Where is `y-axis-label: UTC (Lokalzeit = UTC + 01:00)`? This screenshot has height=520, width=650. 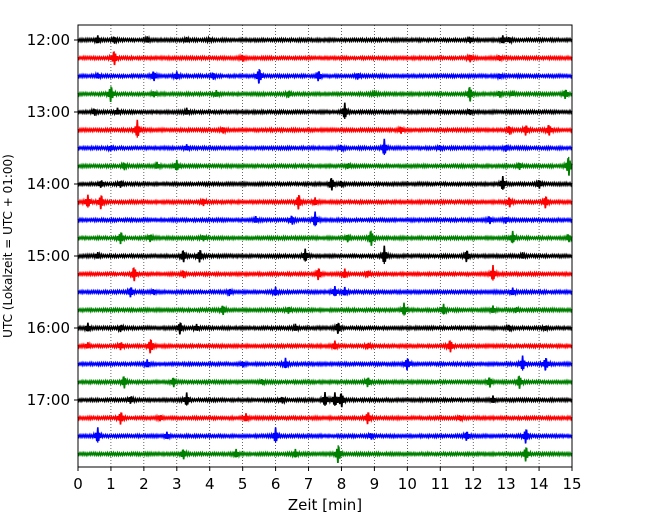
y-axis-label: UTC (Lokalzeit = UTC + 01:00) is located at coordinates (8, 246).